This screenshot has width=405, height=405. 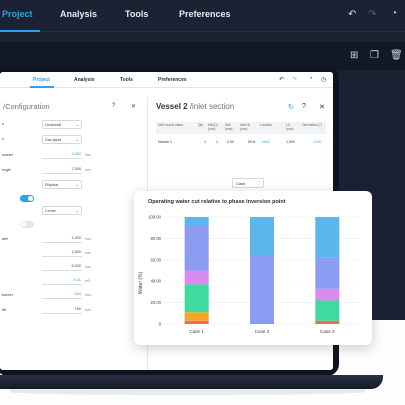 What do you see at coordinates (3, 139) in the screenshot?
I see `row-label: e` at bounding box center [3, 139].